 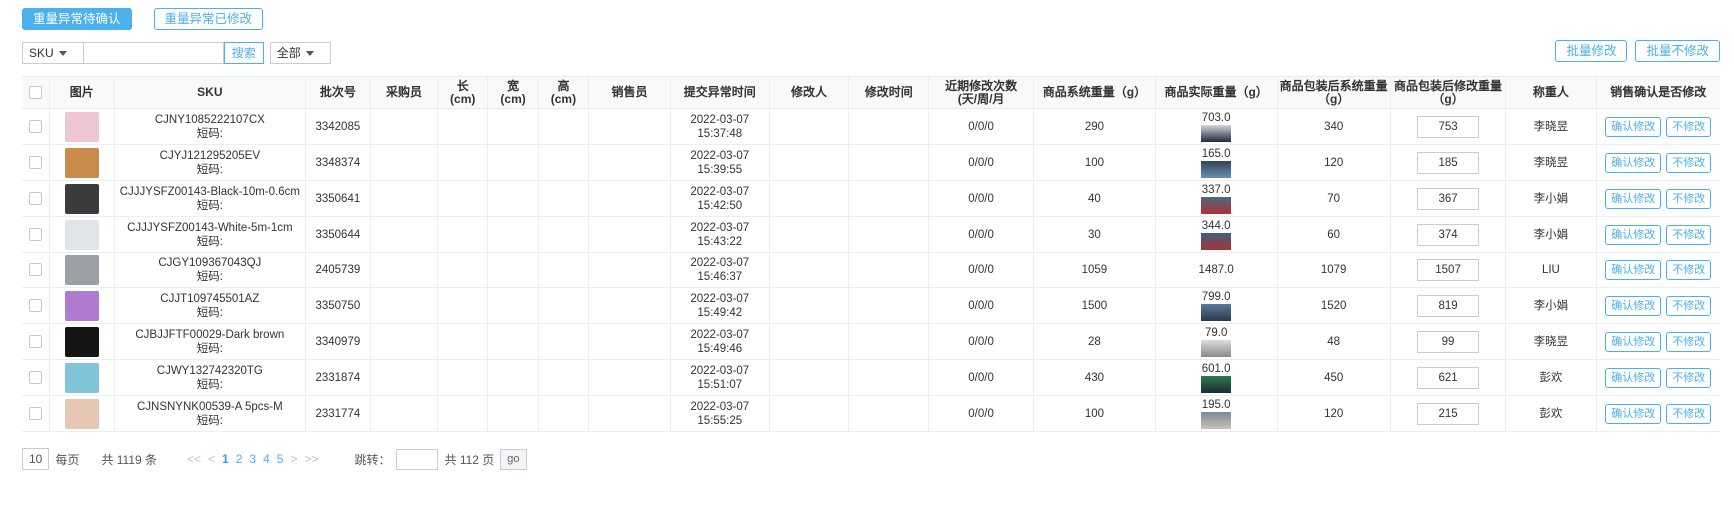 I want to click on tab-pending-confirm: 重量异常待确认, so click(x=77, y=19).